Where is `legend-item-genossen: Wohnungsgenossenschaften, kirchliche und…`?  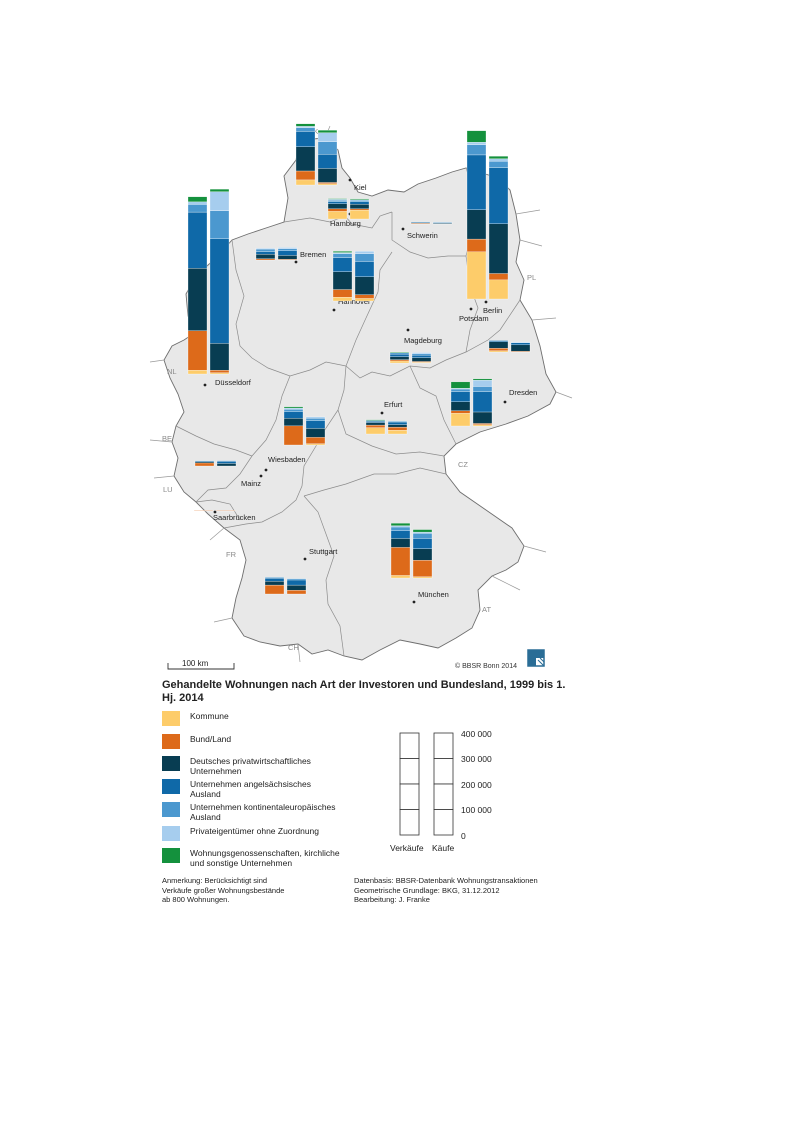
legend-item-genossen: Wohnungsgenossenschaften, kirchliche und… is located at coordinates (251, 858).